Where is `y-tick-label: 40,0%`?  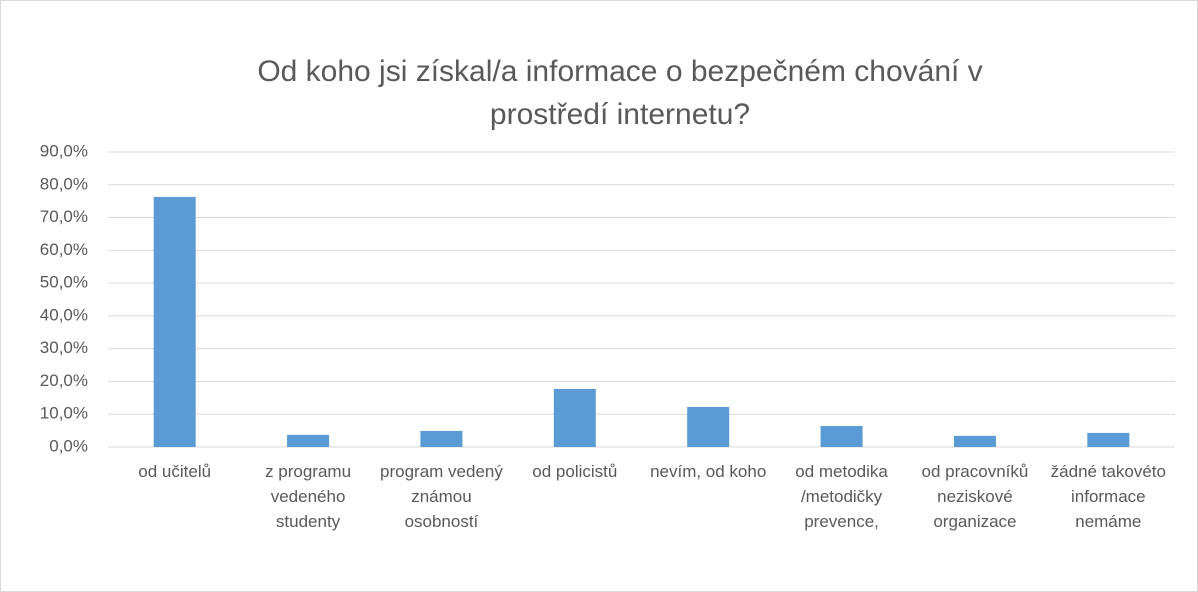 y-tick-label: 40,0% is located at coordinates (64, 314).